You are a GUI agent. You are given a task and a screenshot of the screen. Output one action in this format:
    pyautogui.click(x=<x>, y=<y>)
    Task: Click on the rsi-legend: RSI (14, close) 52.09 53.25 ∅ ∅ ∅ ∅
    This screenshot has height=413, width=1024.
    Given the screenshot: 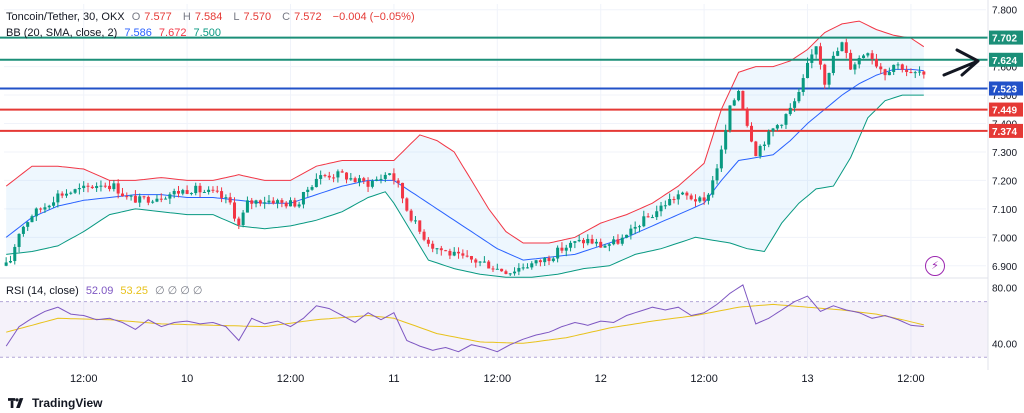 What is the action you would take?
    pyautogui.click(x=106, y=290)
    